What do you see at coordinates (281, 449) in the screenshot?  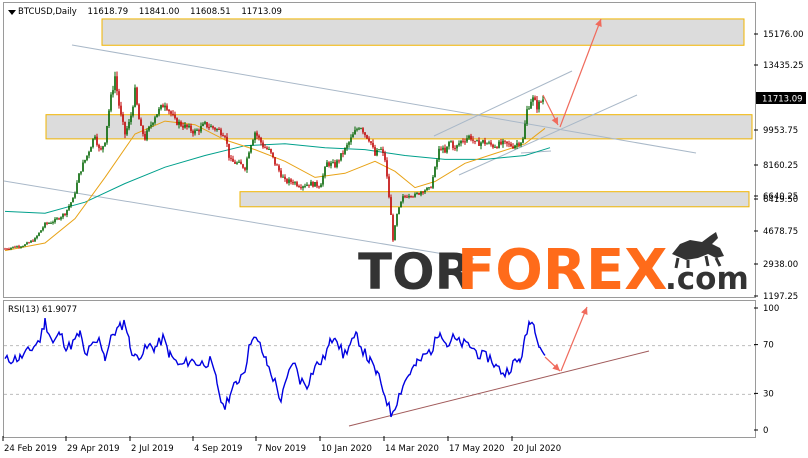 I see `date-tick-label: 7 Nov 2019` at bounding box center [281, 449].